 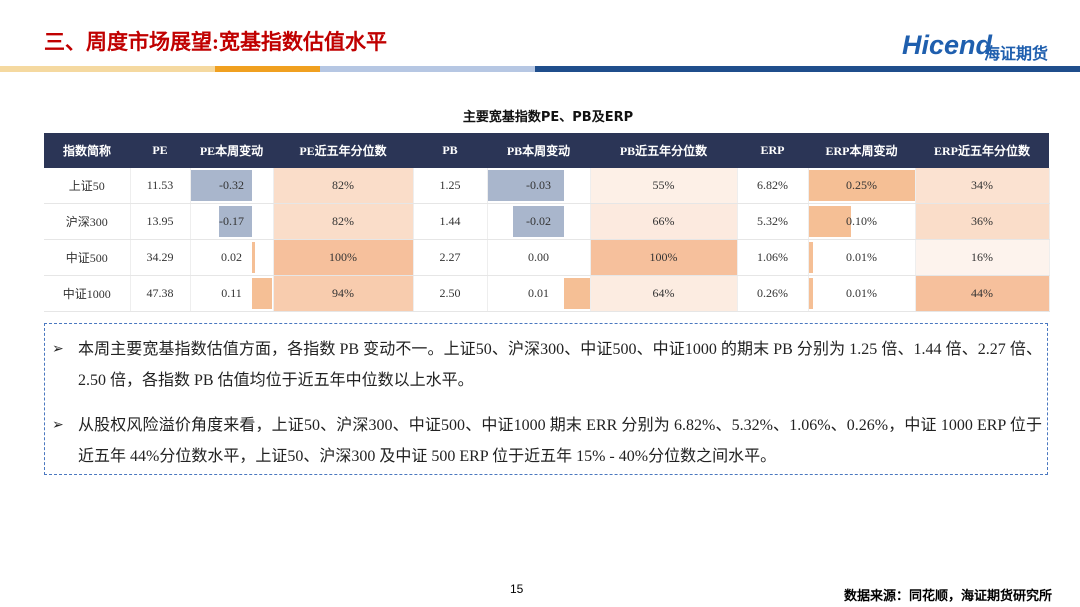 I want to click on cell: 0.26%, so click(x=773, y=293).